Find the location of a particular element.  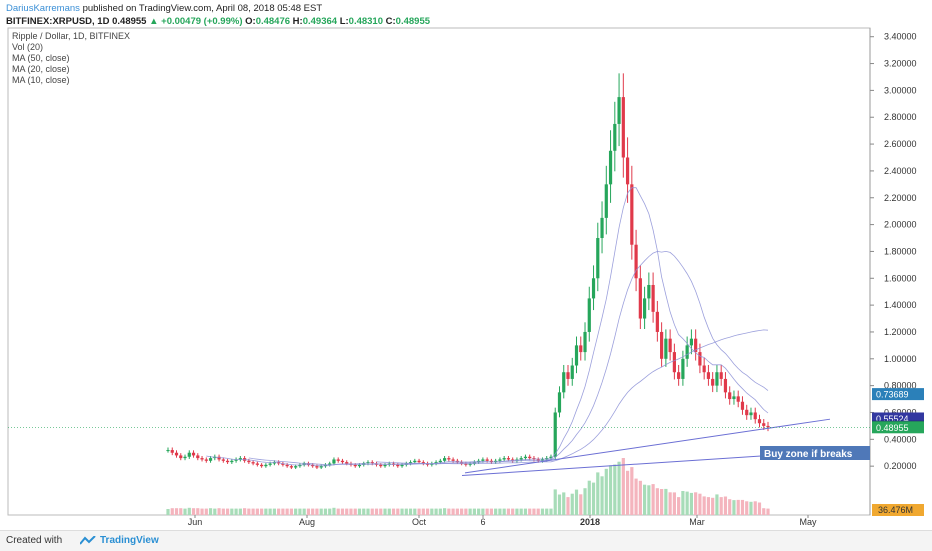

y-tick-label: 3.20000 is located at coordinates (900, 64).